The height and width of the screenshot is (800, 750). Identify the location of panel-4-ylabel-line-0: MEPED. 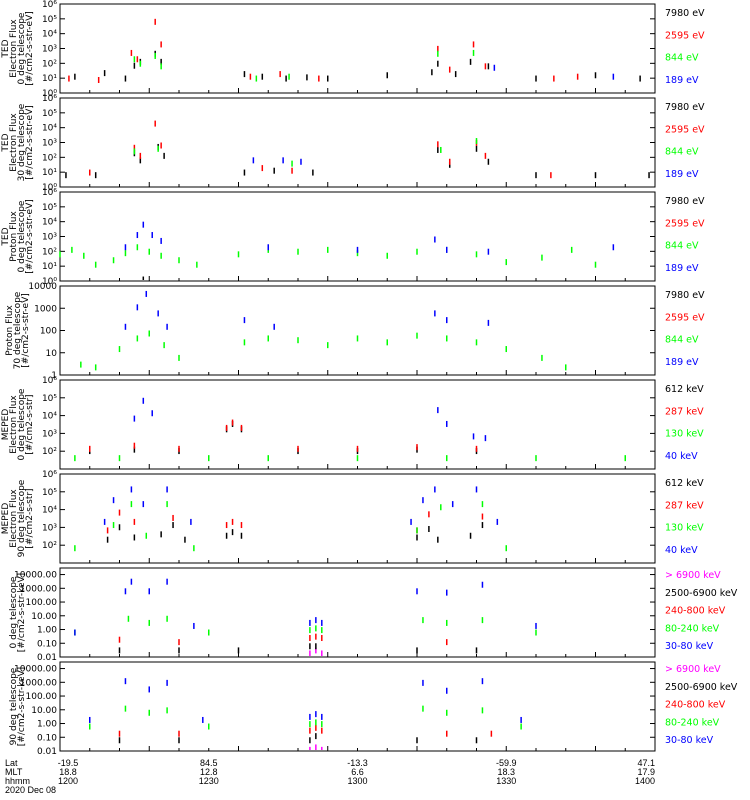
(6, 425).